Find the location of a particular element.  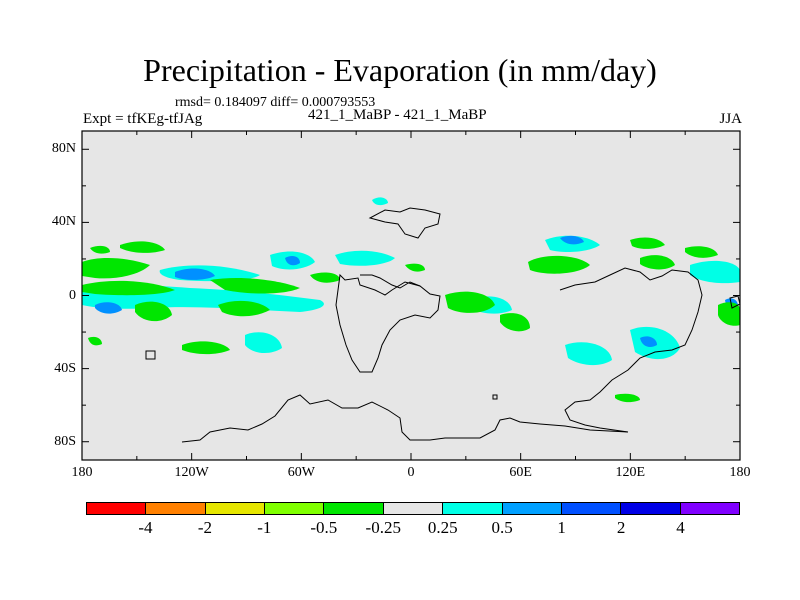

lat-tick-label: 40S is located at coordinates (65, 368).